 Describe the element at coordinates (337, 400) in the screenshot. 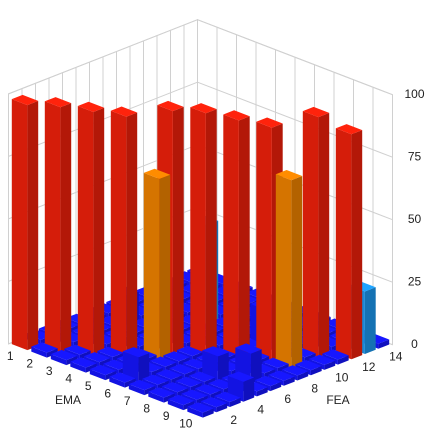

I see `y-axis-label: FEA` at that location.